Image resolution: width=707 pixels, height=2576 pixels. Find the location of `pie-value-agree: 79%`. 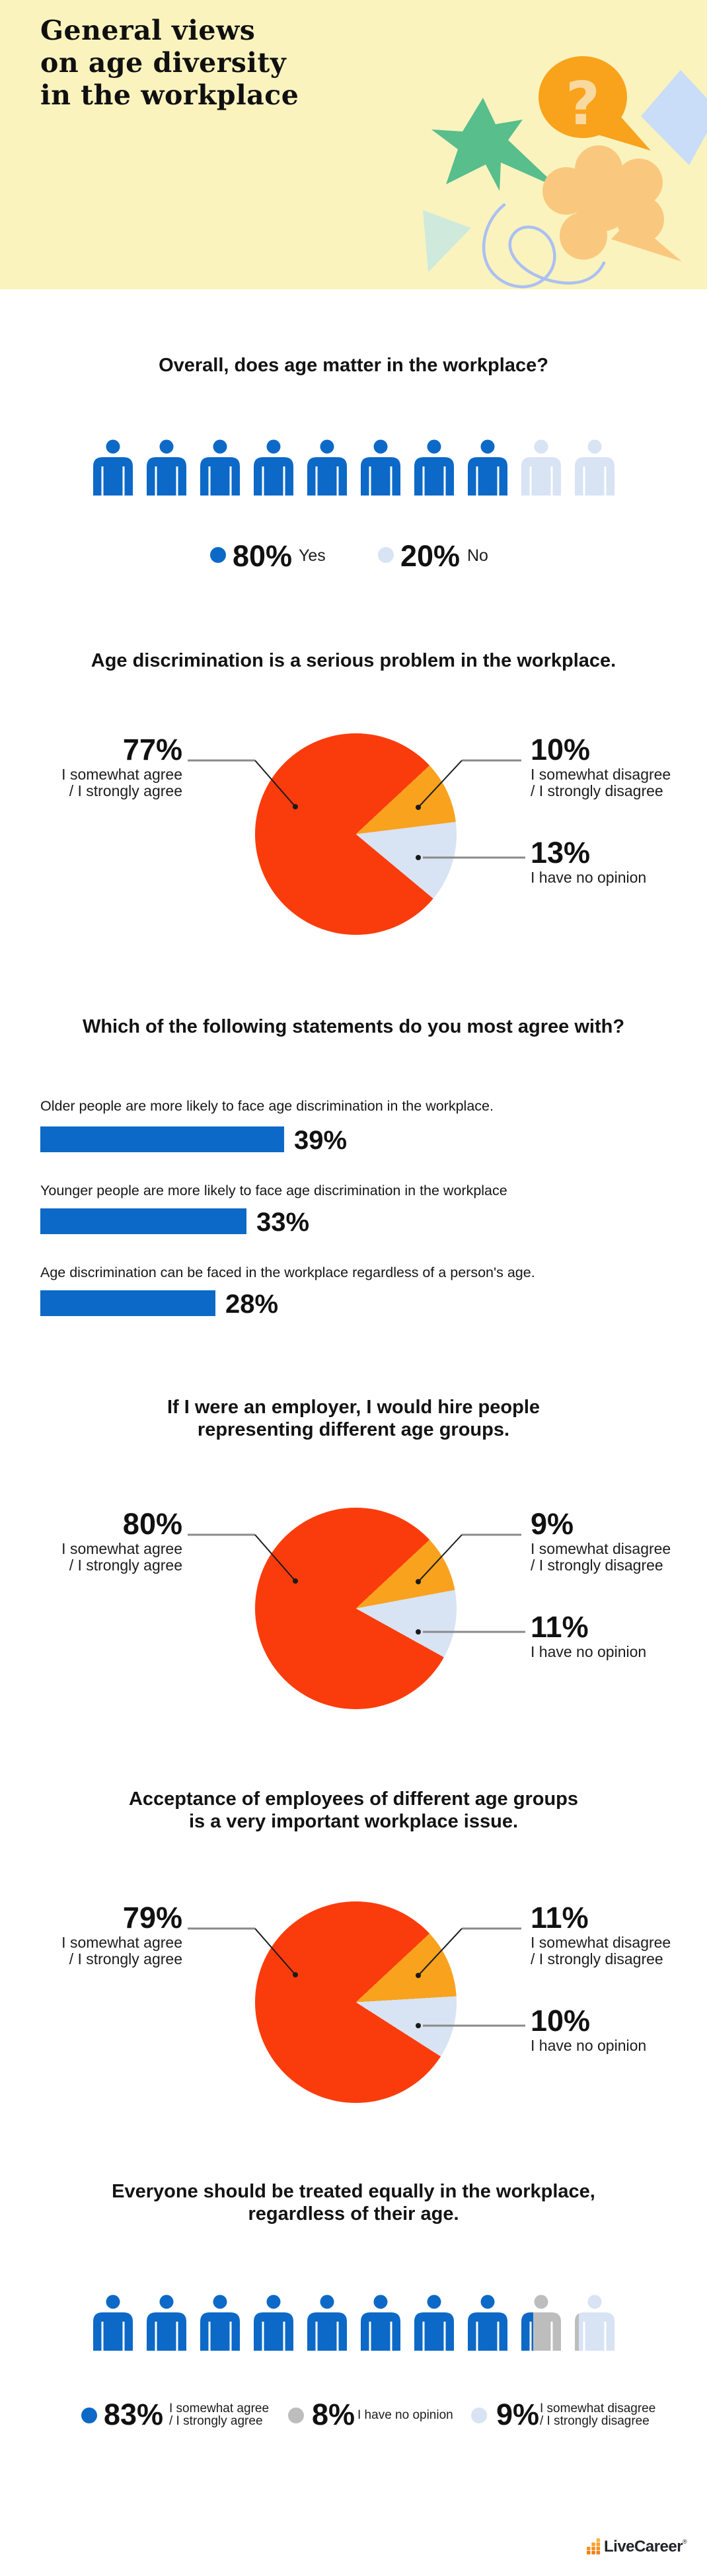

pie-value-agree: 79% is located at coordinates (152, 1917).